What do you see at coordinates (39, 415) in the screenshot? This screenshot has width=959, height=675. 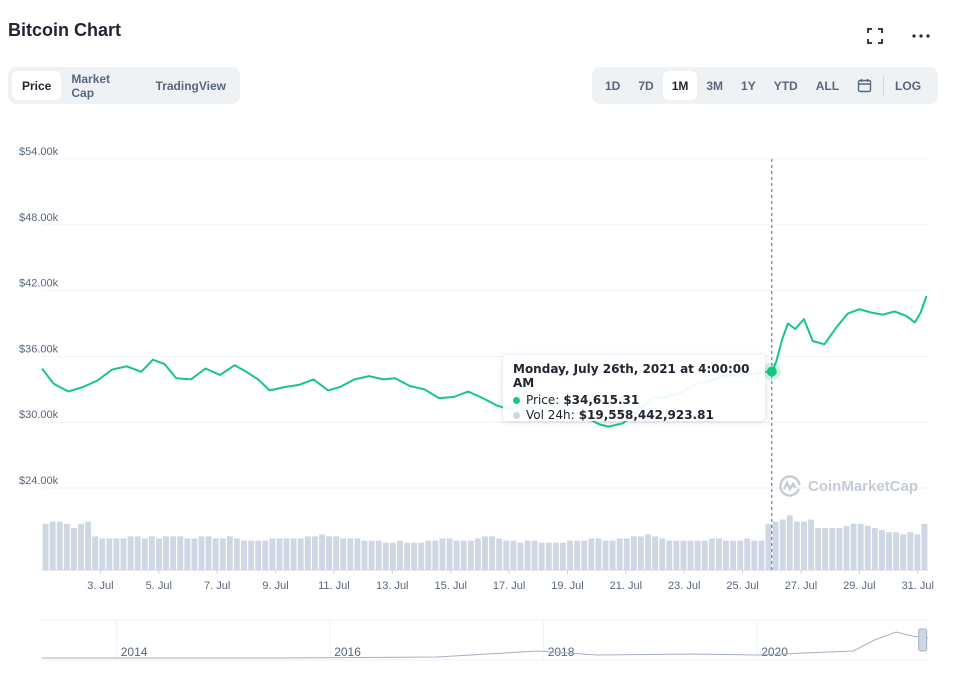 I see `y-tick-label: $30.00k` at bounding box center [39, 415].